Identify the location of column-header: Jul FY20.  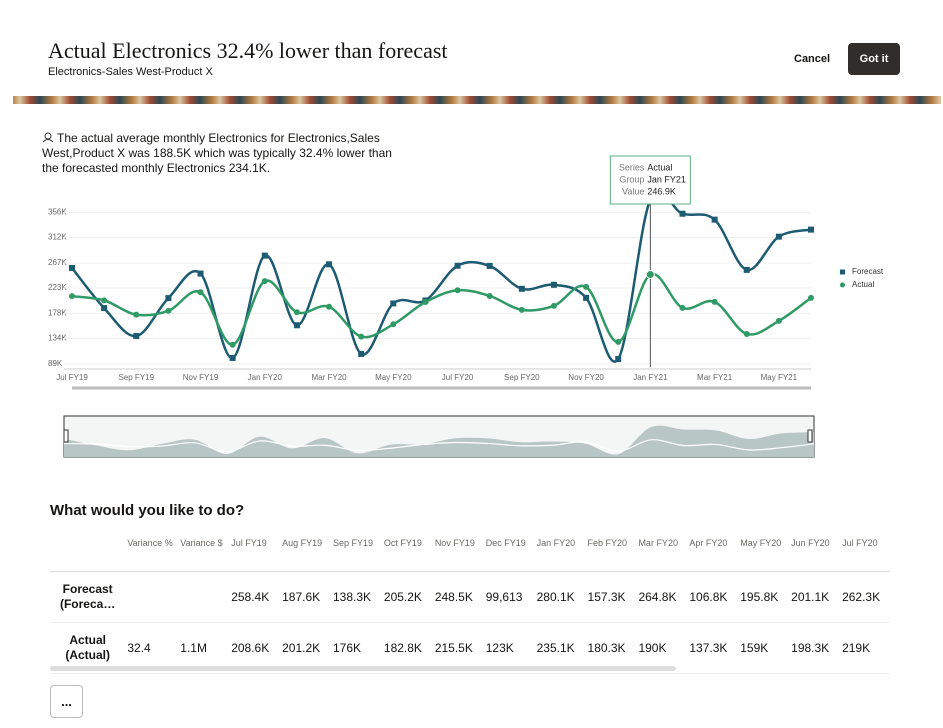
(865, 553).